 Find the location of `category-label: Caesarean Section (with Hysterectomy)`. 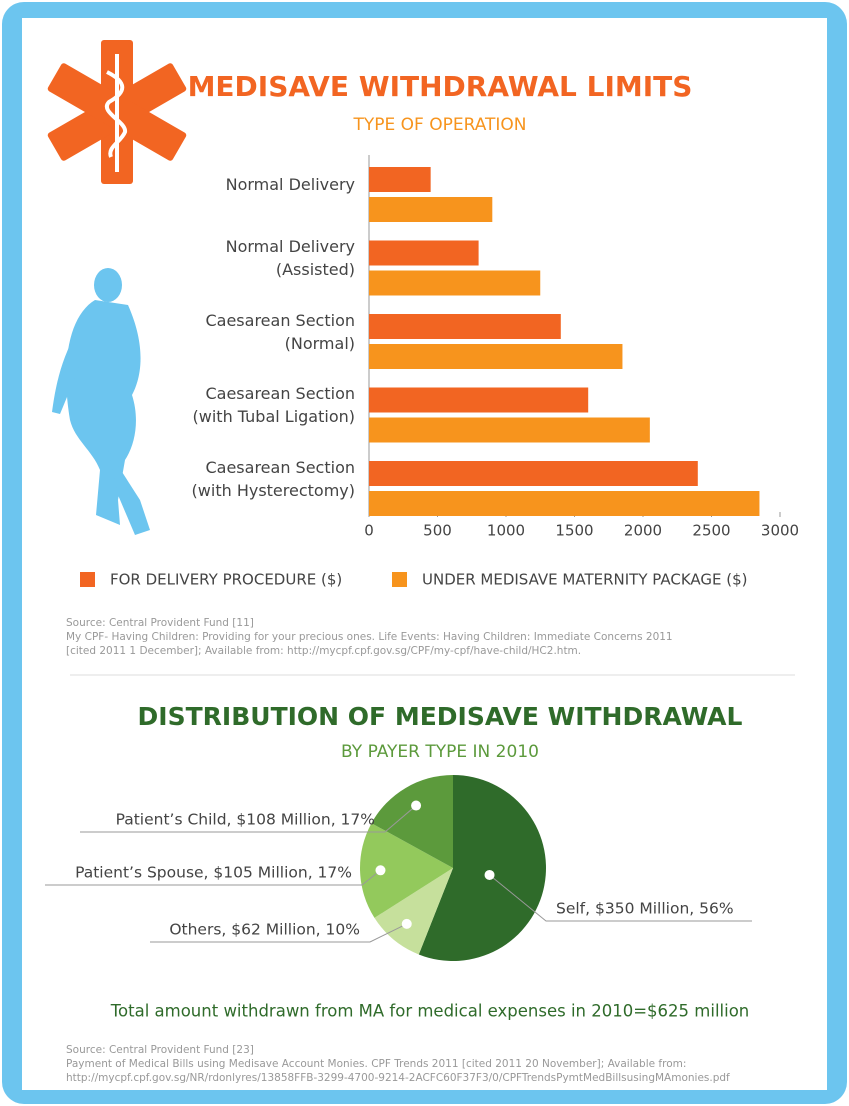

category-label: Caesarean Section (with Hysterectomy) is located at coordinates (273, 478).